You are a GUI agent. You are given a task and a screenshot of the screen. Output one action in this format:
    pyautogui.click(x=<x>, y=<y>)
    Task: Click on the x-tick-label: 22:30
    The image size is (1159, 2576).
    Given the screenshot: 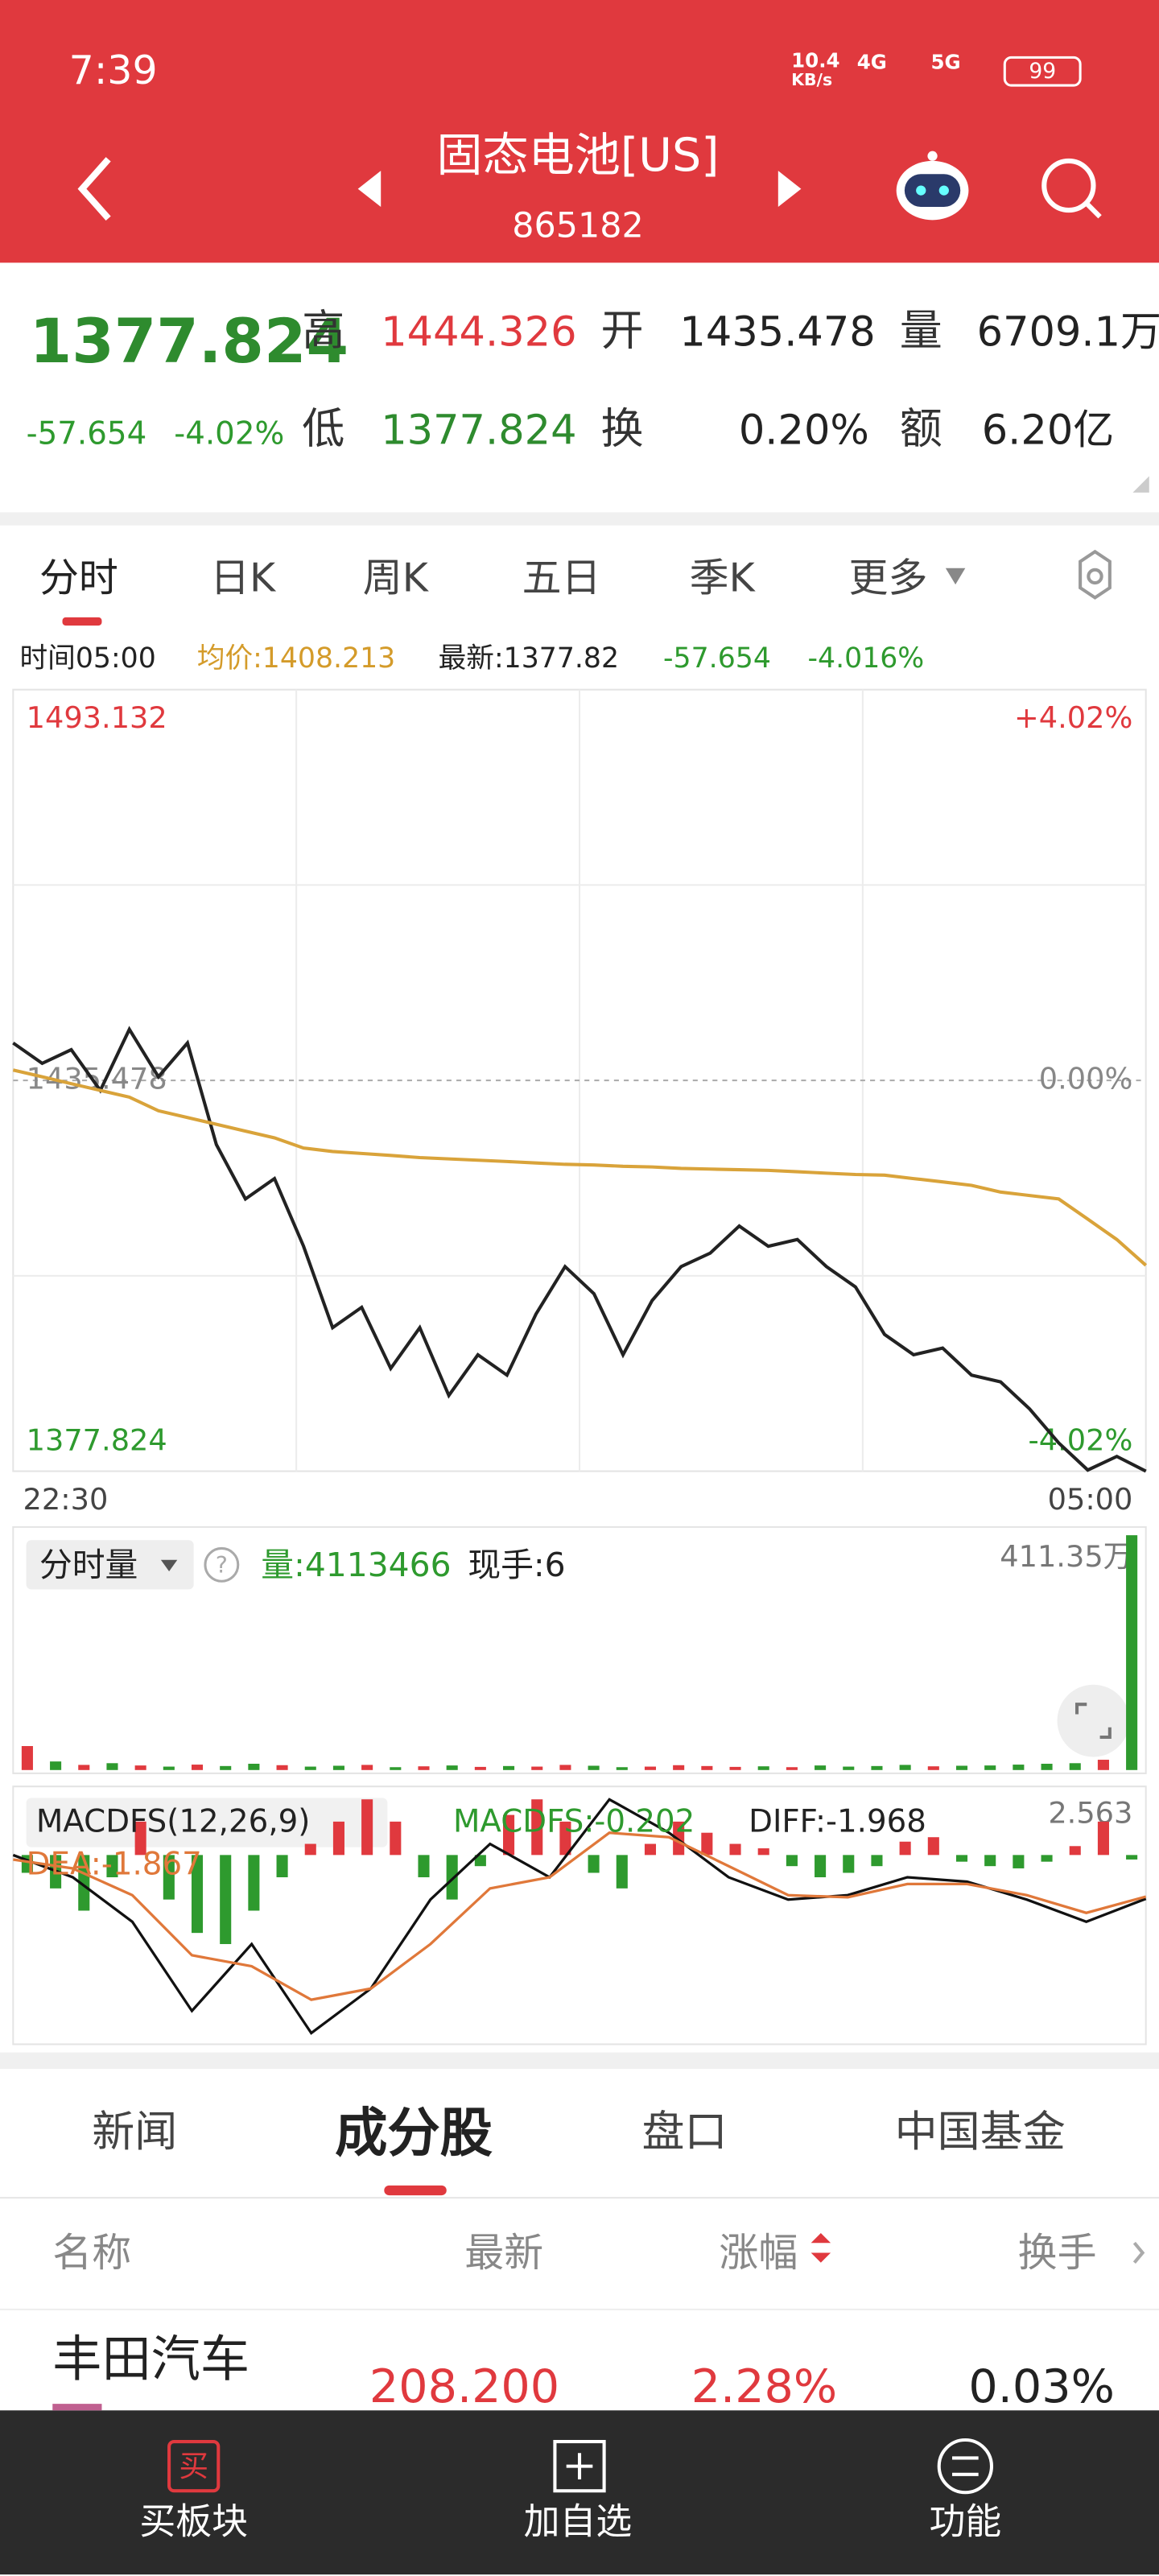 What is the action you would take?
    pyautogui.click(x=66, y=1499)
    